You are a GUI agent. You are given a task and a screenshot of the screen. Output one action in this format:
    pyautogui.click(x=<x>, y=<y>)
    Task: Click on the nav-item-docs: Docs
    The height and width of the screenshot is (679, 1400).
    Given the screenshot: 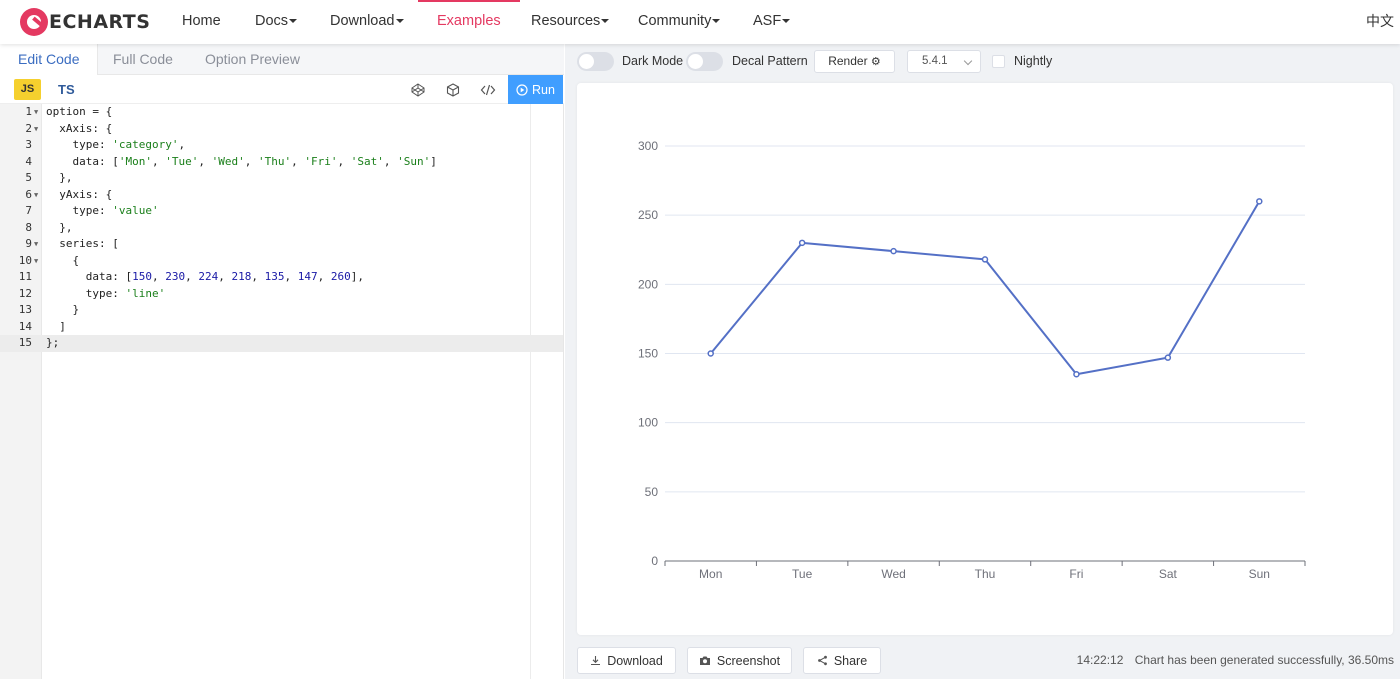 What is the action you would take?
    pyautogui.click(x=276, y=22)
    